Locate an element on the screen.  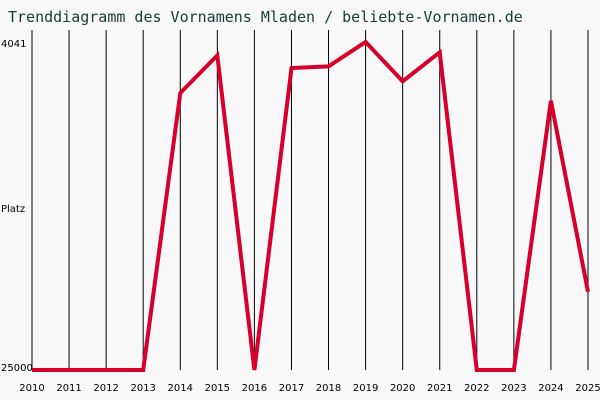
y-tick-top: 4041 is located at coordinates (13, 44).